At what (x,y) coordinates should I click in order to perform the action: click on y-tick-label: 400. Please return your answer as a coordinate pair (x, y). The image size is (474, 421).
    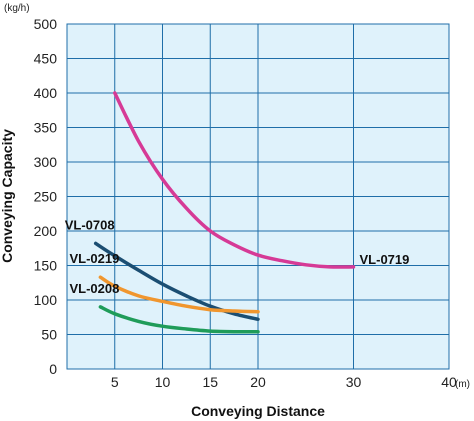
    Looking at the image, I should click on (46, 93).